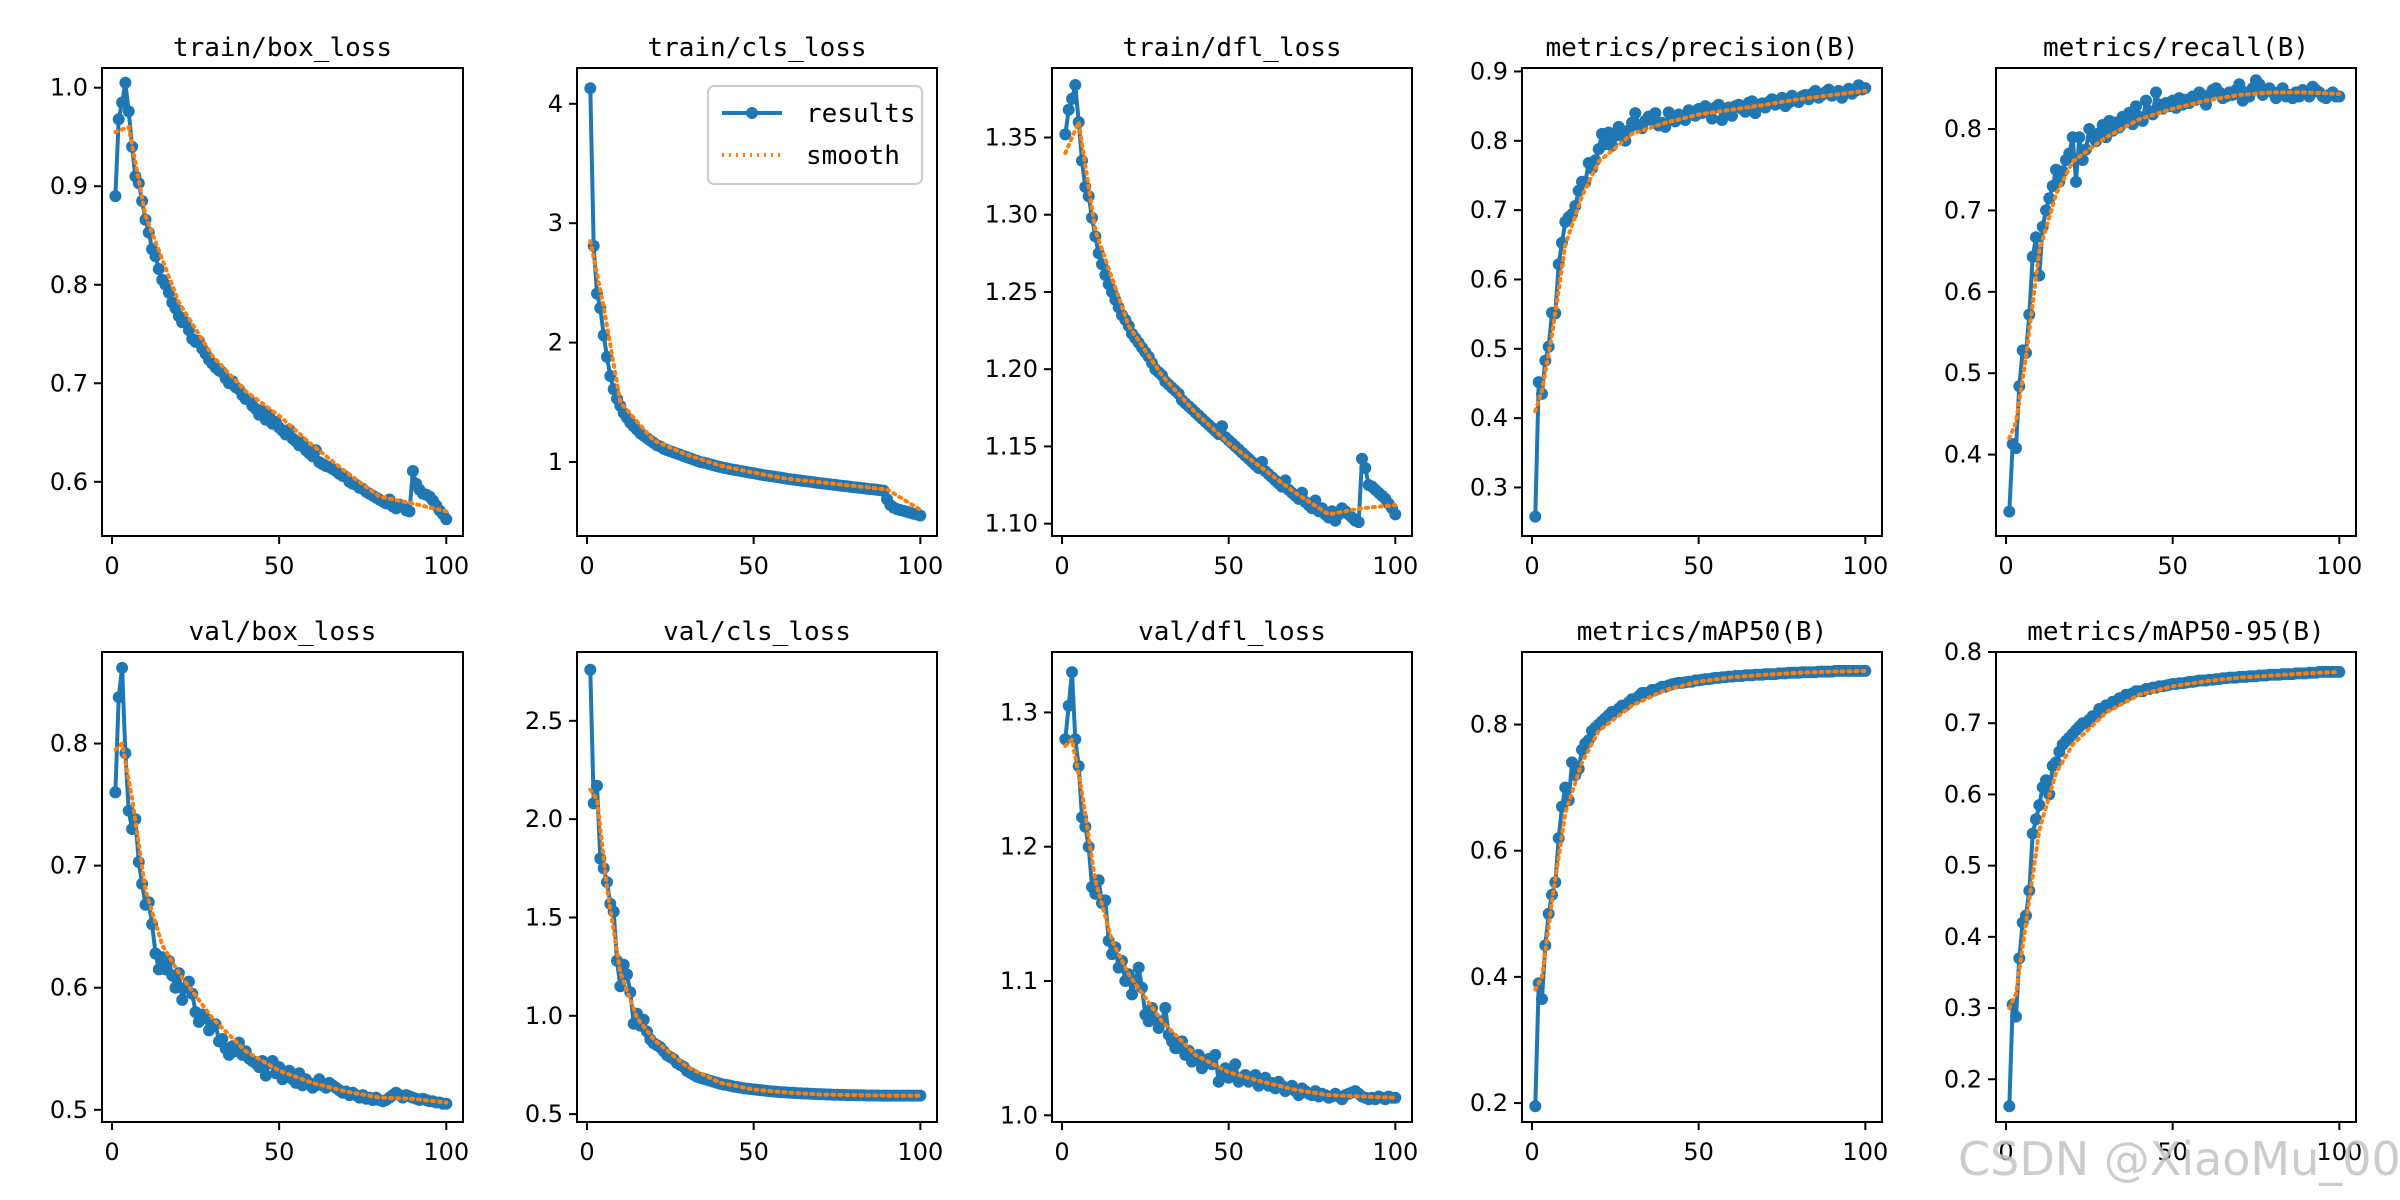 This screenshot has height=1200, width=2400. Describe the element at coordinates (2175, 632) in the screenshot. I see `chart-title: metrics/mAP50-95(B)` at that location.